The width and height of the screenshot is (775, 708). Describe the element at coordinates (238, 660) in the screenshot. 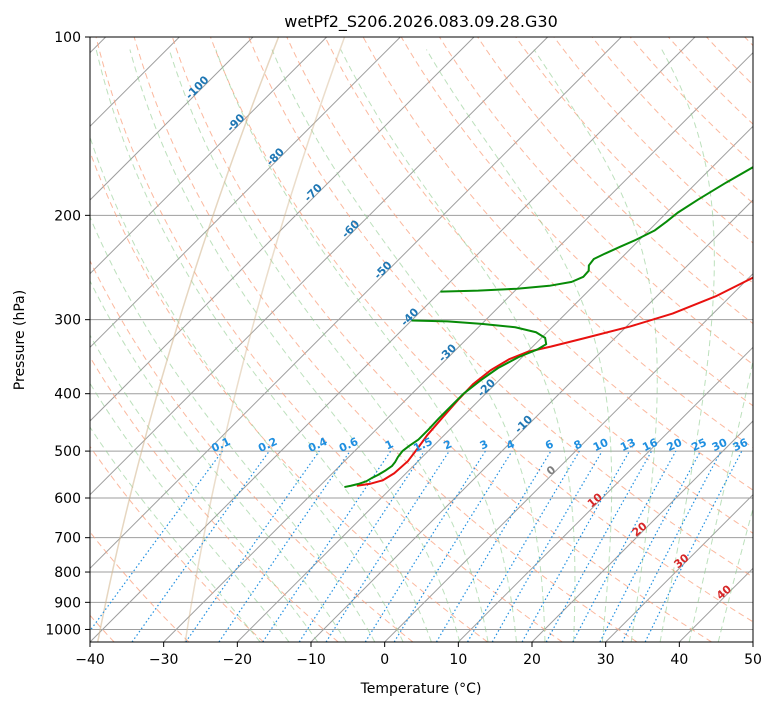

I see `x-tick-label: −20` at that location.